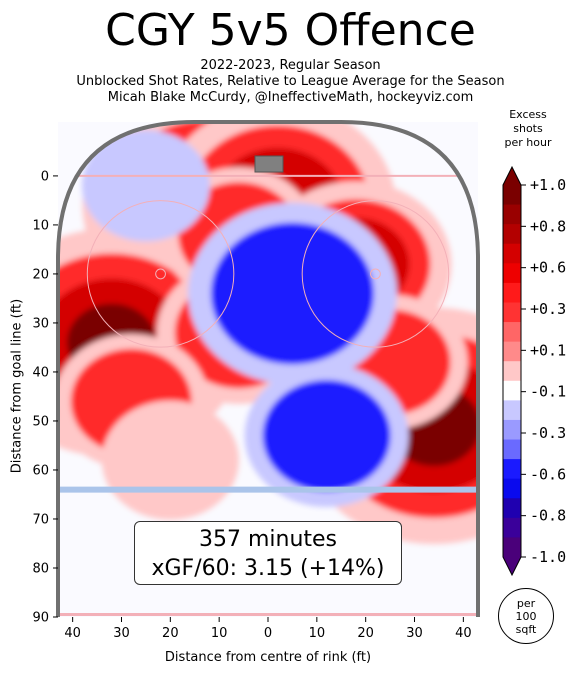 This screenshot has height=675, width=581. I want to click on x-axis-label: Distance from centre of rink (ft), so click(268, 657).